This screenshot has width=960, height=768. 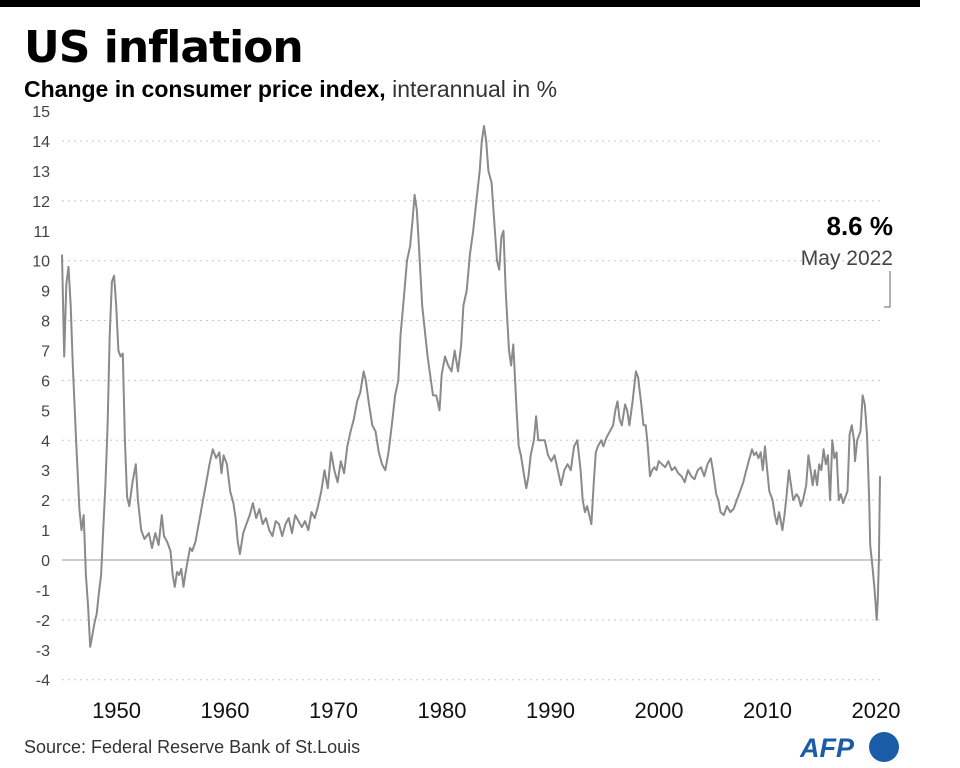 I want to click on chart-title: US inflation, so click(x=164, y=47).